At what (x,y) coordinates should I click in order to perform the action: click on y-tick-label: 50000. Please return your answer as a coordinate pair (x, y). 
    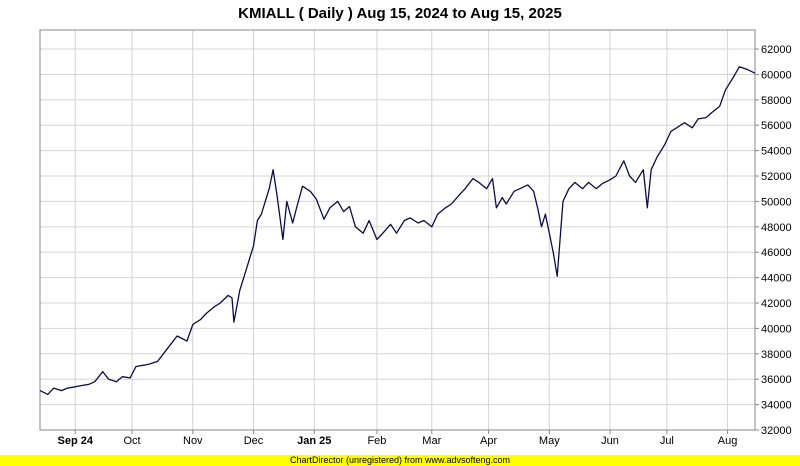
    Looking at the image, I should click on (776, 202).